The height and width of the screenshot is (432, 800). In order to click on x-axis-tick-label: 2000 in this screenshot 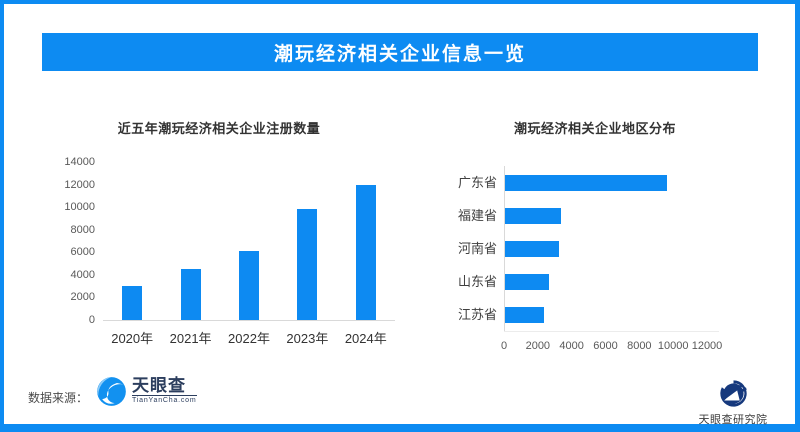, I will do `click(538, 346)`.